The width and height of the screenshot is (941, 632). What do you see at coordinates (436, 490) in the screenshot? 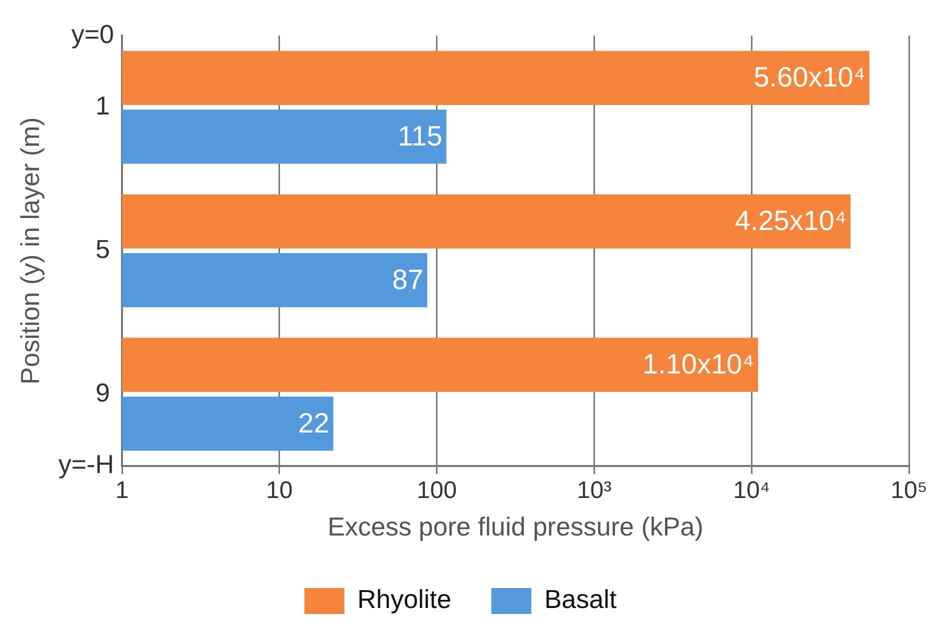
I see `x-tick-label: 100` at bounding box center [436, 490].